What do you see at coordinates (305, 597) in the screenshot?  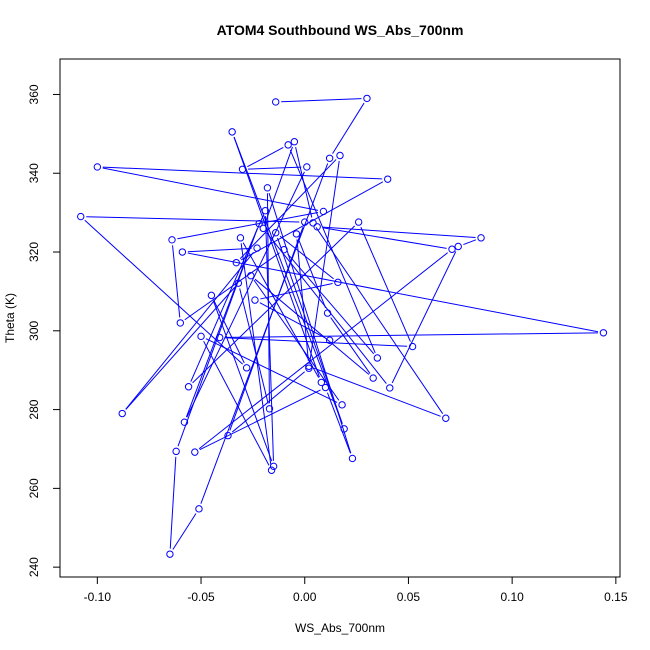 I see `x-tick-label: 0.00` at bounding box center [305, 597].